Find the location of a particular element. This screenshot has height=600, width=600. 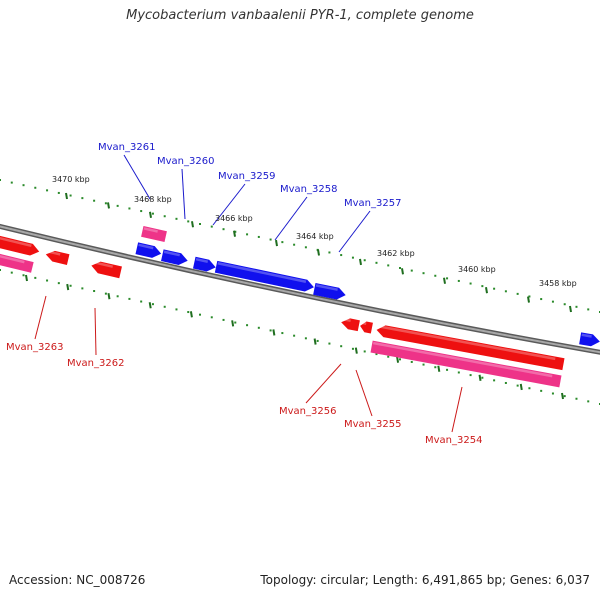

gene-label: Mvan_3261 is located at coordinates (126, 147).